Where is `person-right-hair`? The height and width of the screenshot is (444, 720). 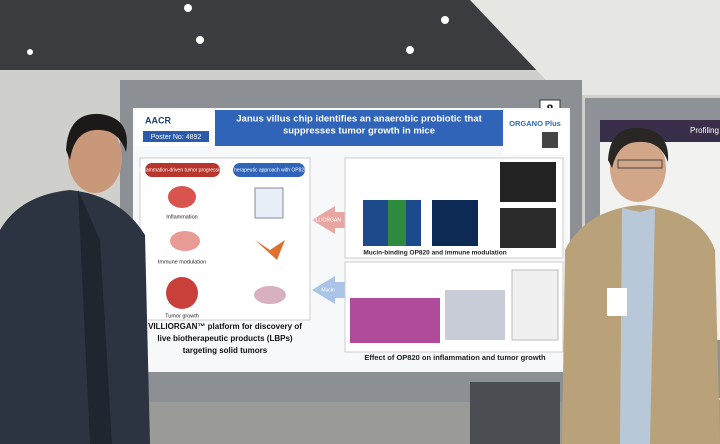
person-right-hair is located at coordinates (638, 147).